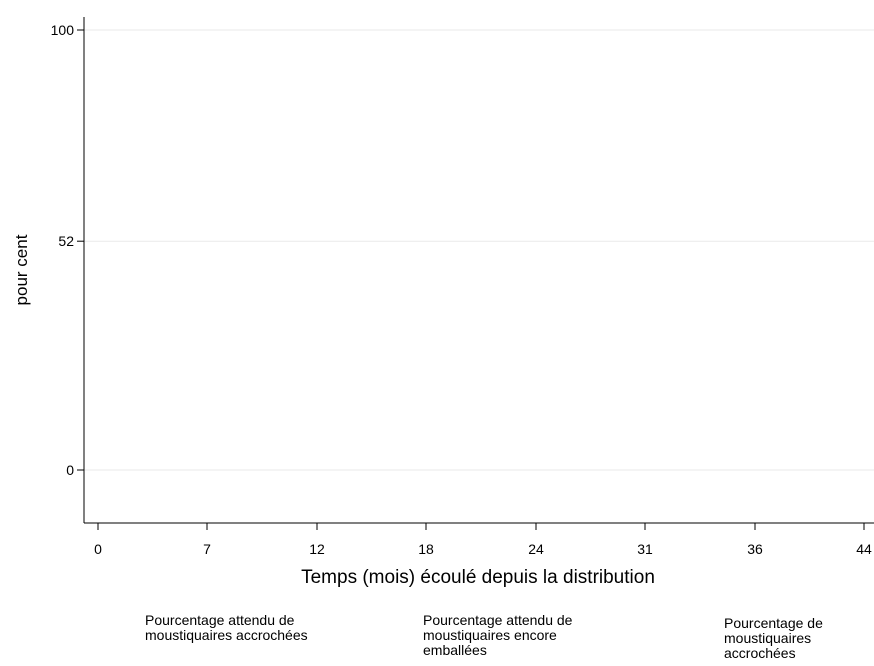 Image resolution: width=874 pixels, height=666 pixels. I want to click on y-tick-label-52: 52, so click(66, 241).